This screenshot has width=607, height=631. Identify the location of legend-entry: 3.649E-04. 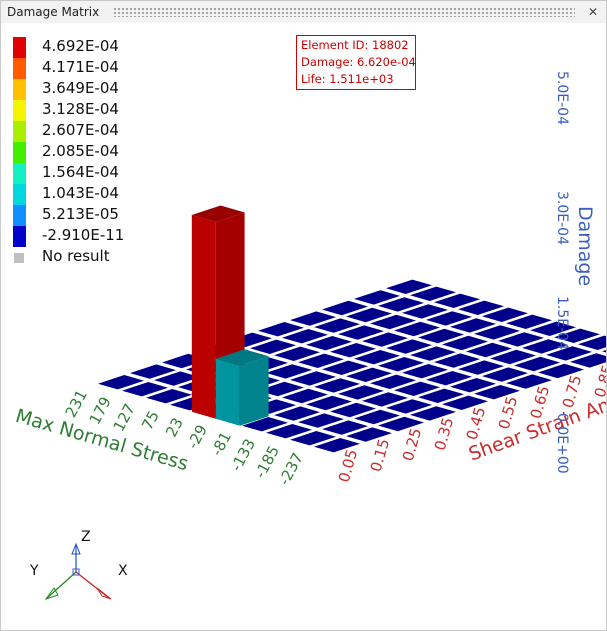
(113, 89).